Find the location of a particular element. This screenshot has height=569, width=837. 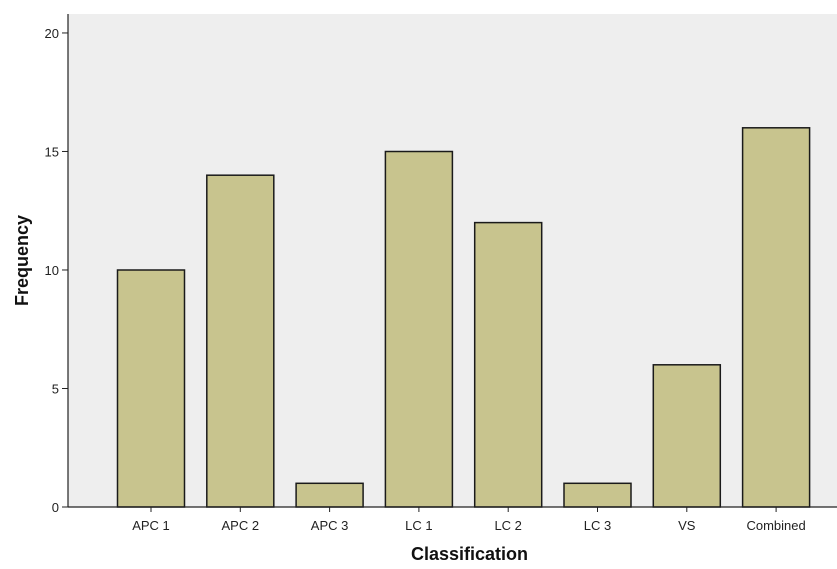

y-tick-label: 20 is located at coordinates (52, 33).